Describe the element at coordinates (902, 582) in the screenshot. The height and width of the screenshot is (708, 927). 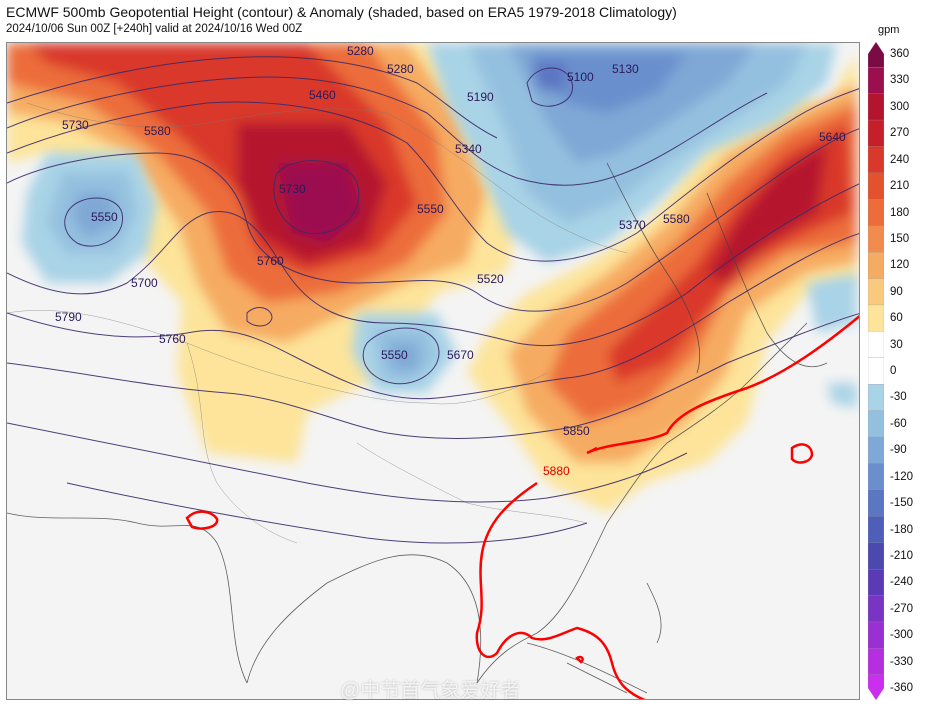
I see `colorbar-tick-label: -240` at that location.